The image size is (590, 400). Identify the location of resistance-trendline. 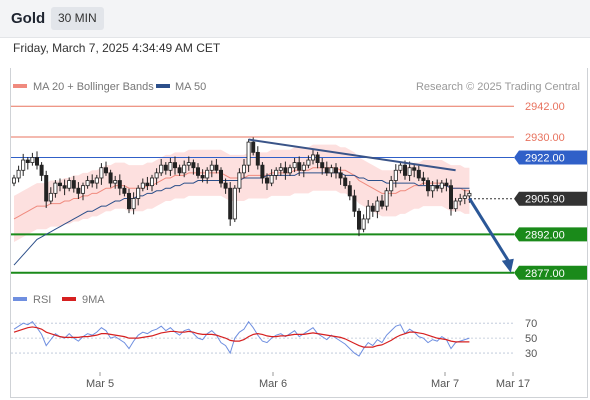
(352, 155).